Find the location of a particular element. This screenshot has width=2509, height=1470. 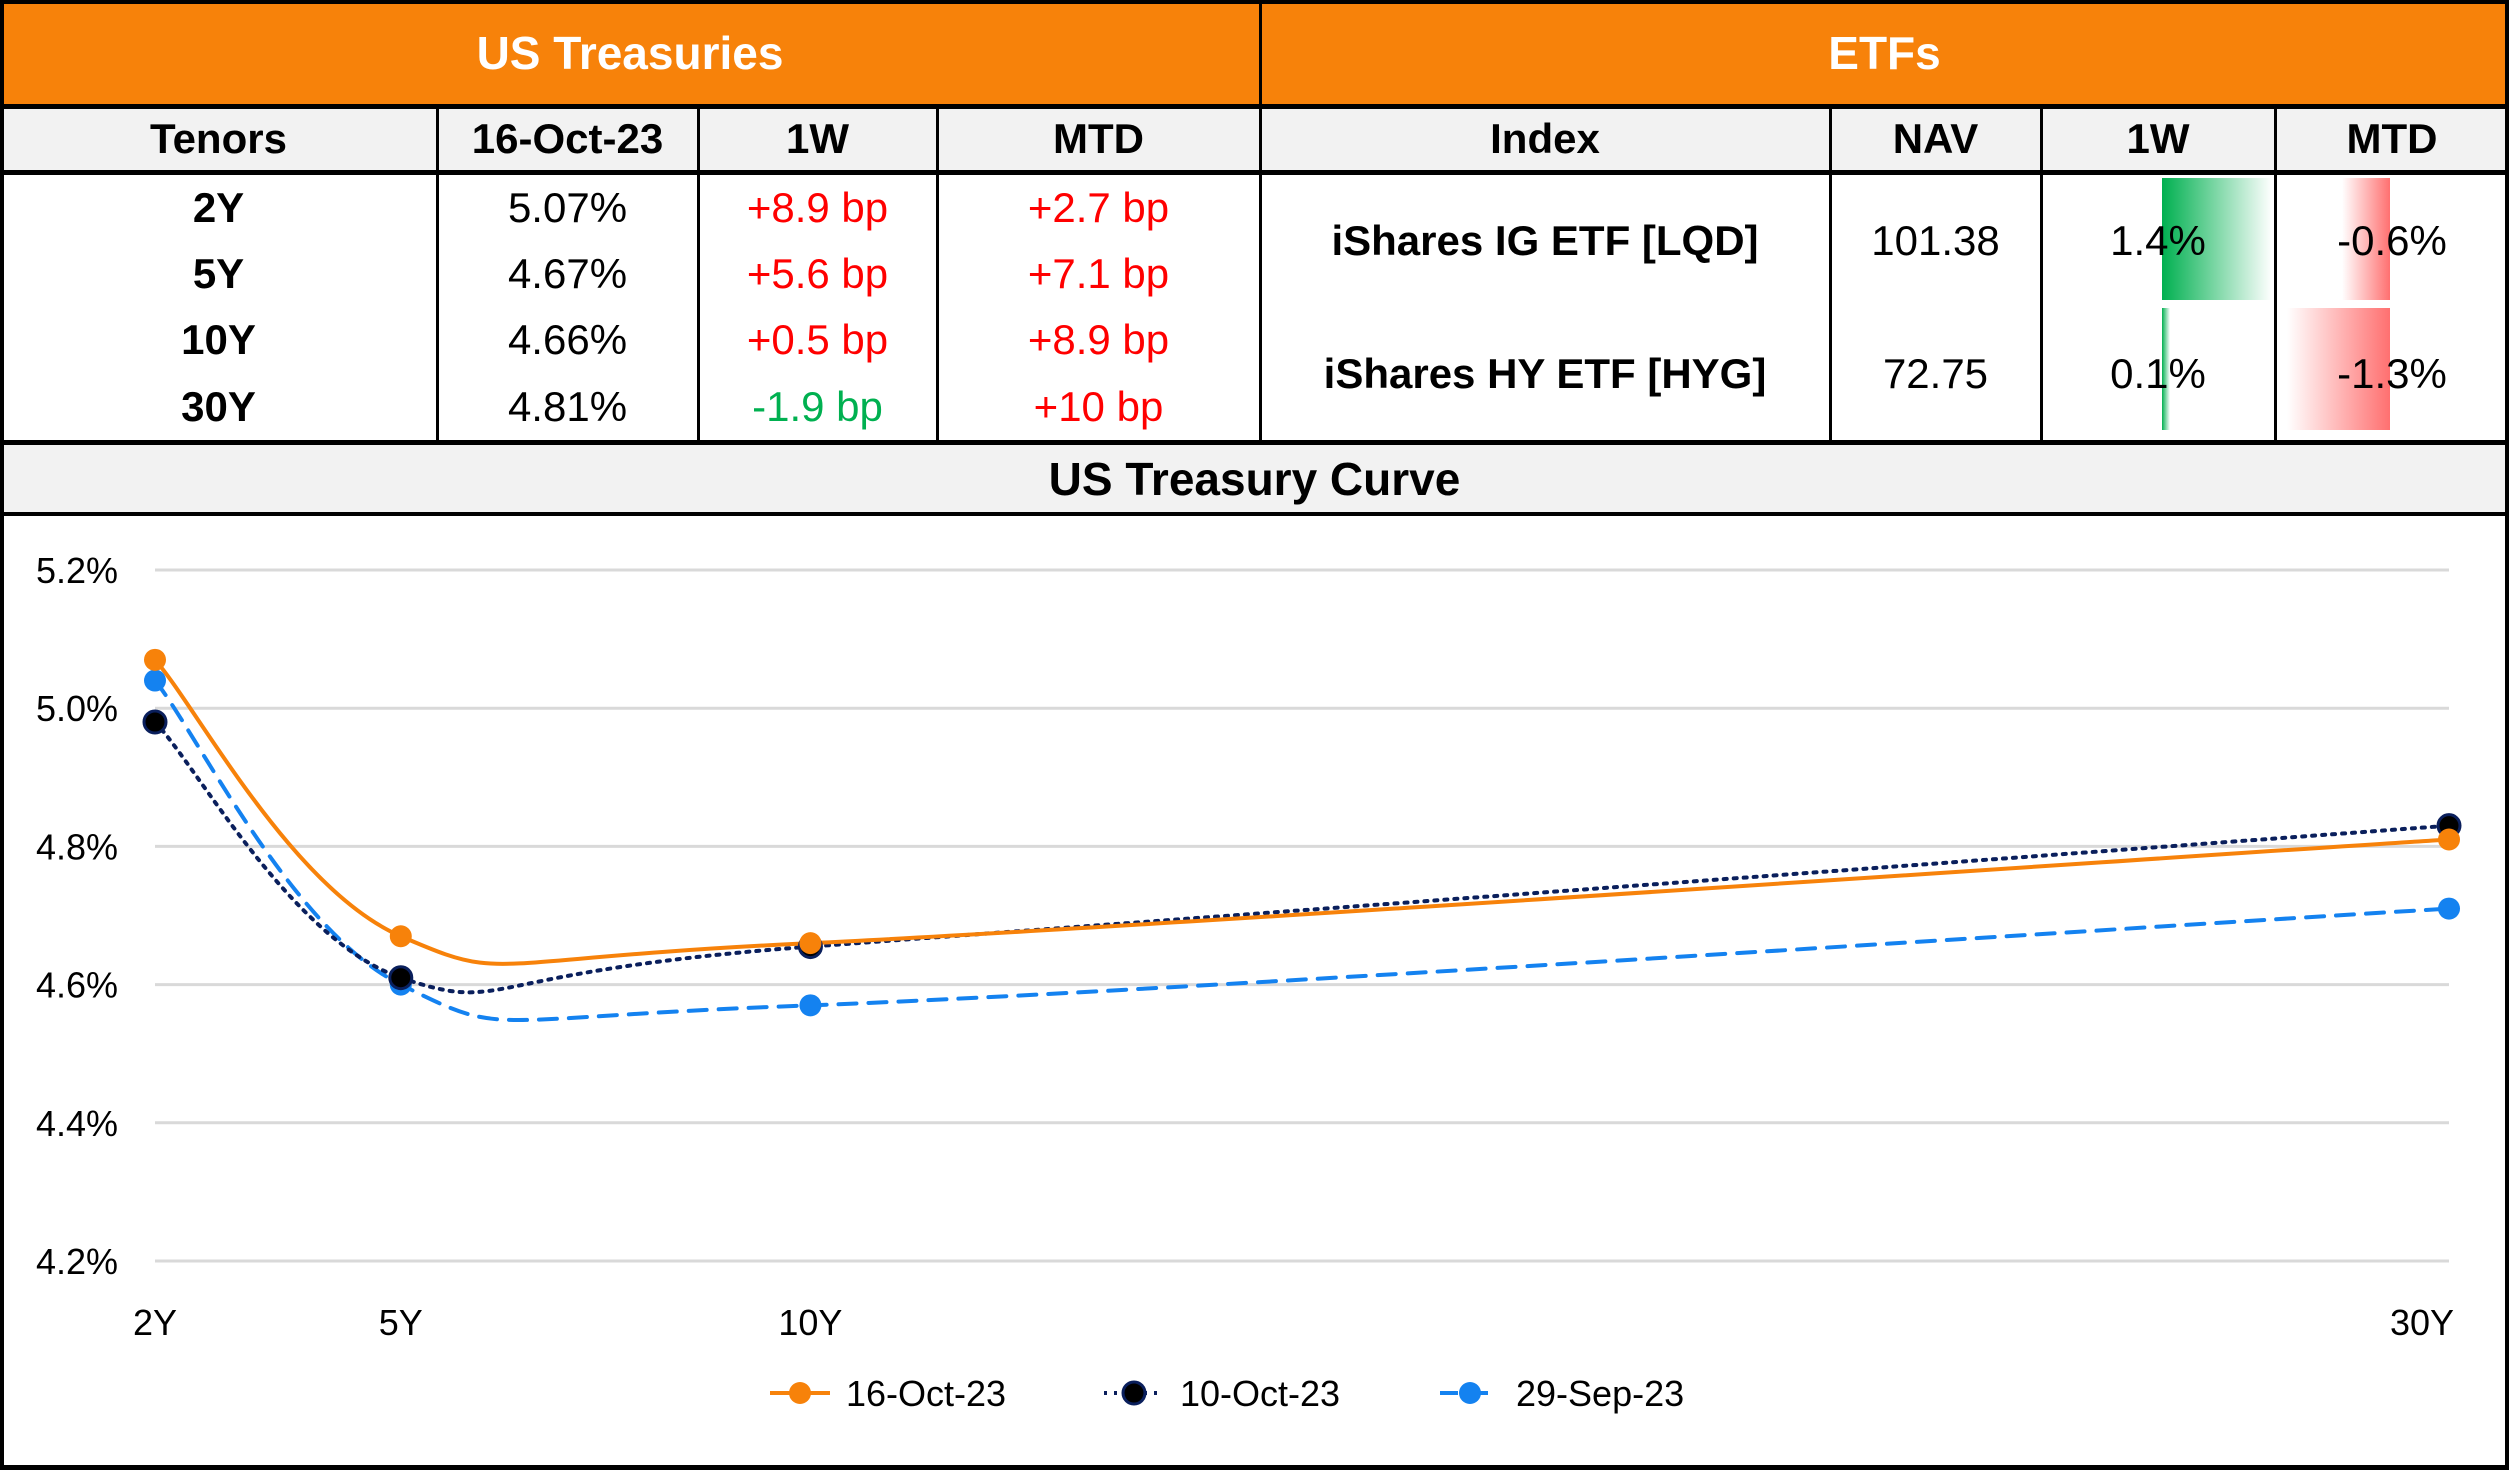

col-header-nav: NAV is located at coordinates (1935, 139).